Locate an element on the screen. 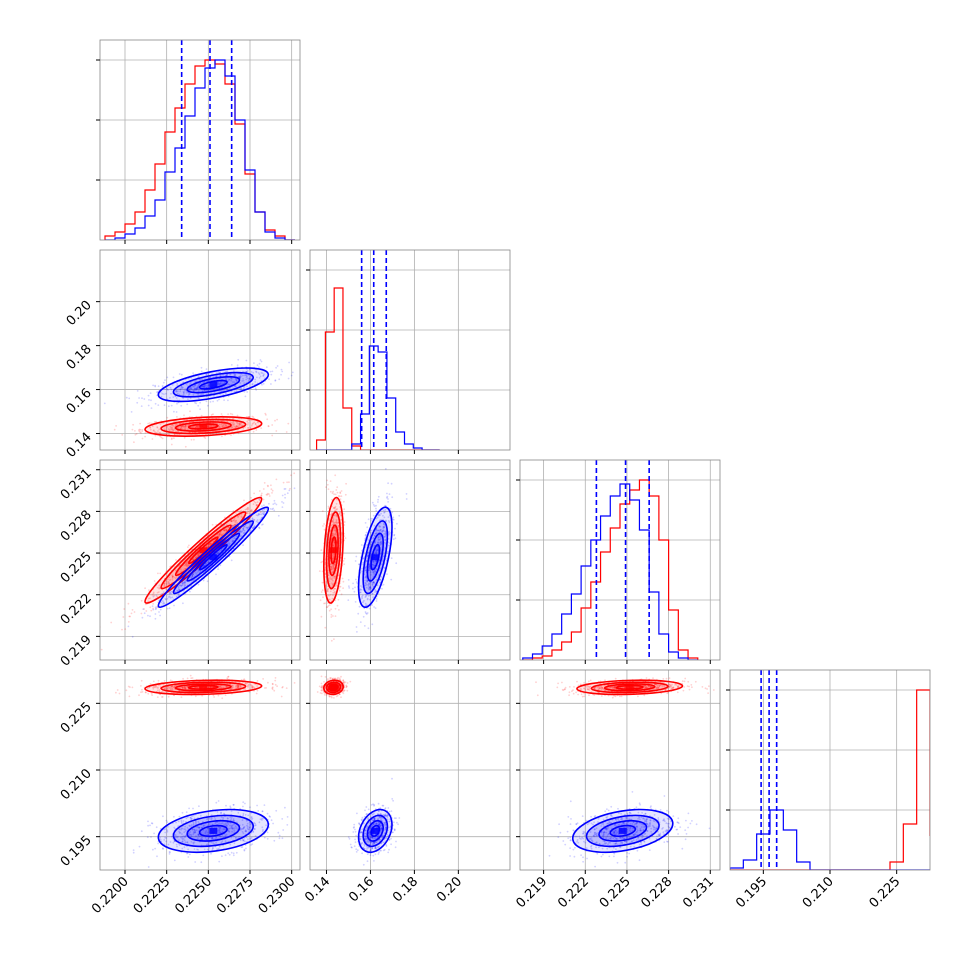 Image resolution: width=970 pixels, height=970 pixels. y-tick-label: 0.18 is located at coordinates (79, 357).